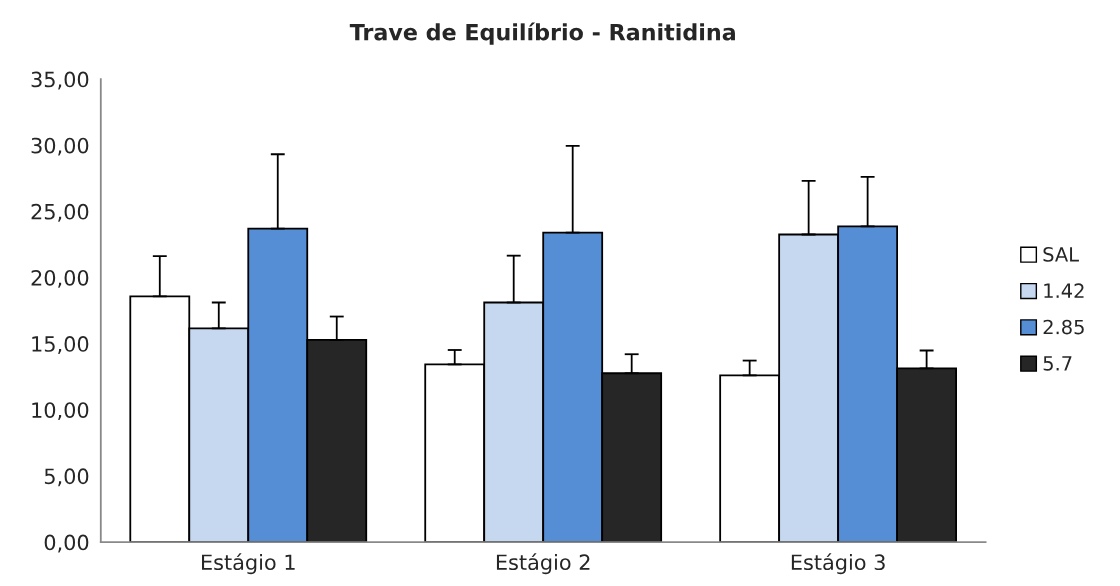 Image resolution: width=1120 pixels, height=586 pixels. I want to click on x-tick-label: Estágio 2, so click(543, 564).